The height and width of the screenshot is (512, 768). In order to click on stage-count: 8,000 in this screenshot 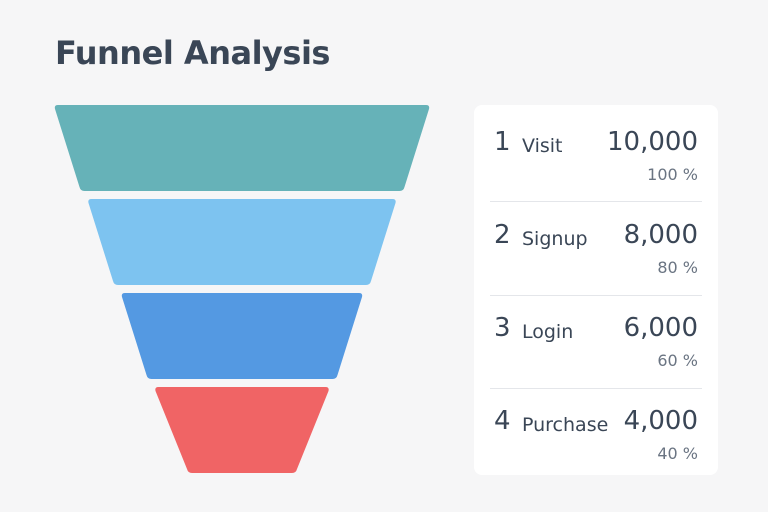, I will do `click(660, 235)`.